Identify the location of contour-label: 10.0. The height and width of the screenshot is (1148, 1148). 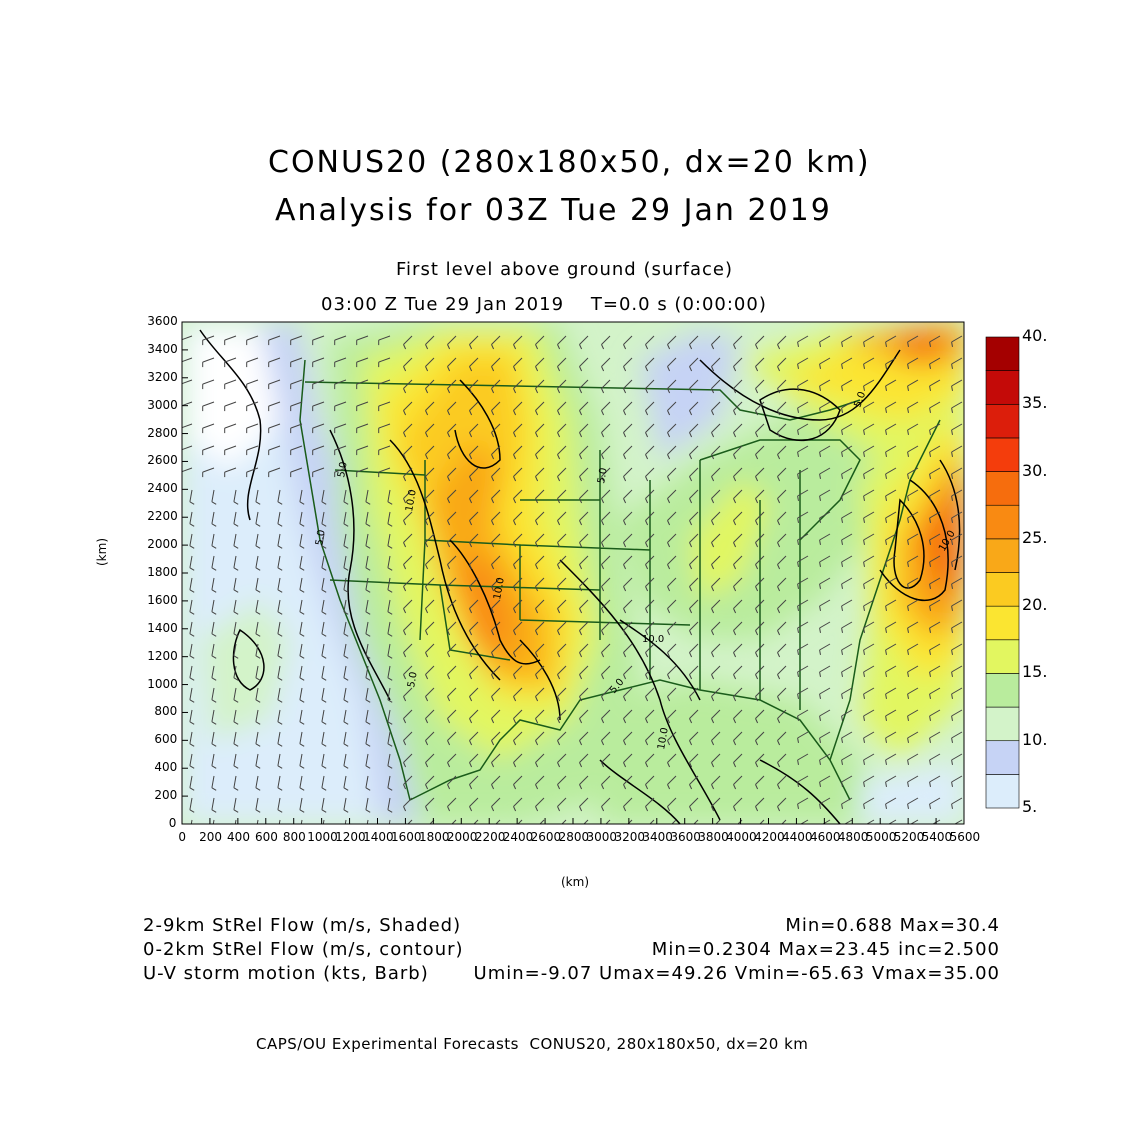
(663, 739).